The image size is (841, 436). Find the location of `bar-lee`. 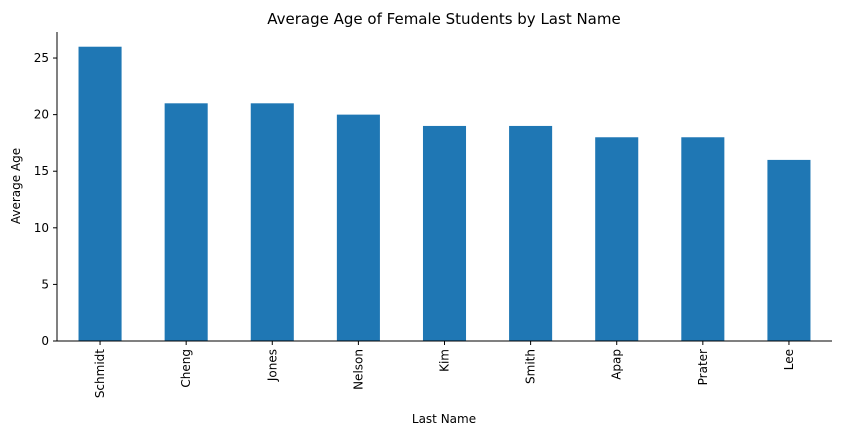

bar-lee is located at coordinates (789, 250).